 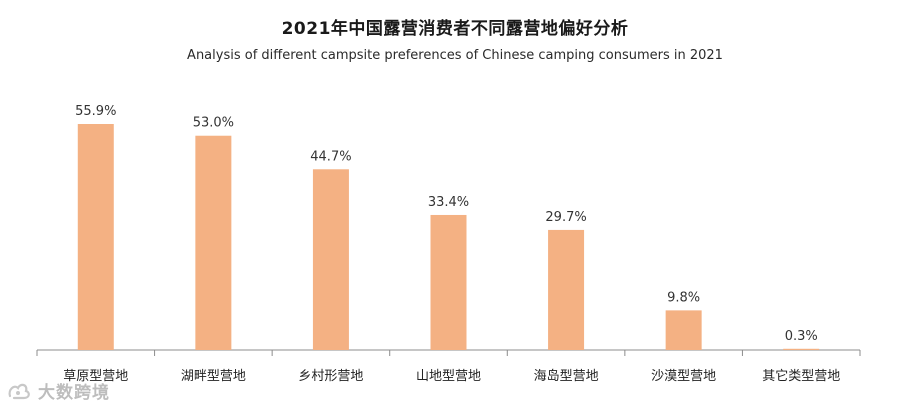 I want to click on x-tick-label: 湖畔型营地, so click(x=213, y=376).